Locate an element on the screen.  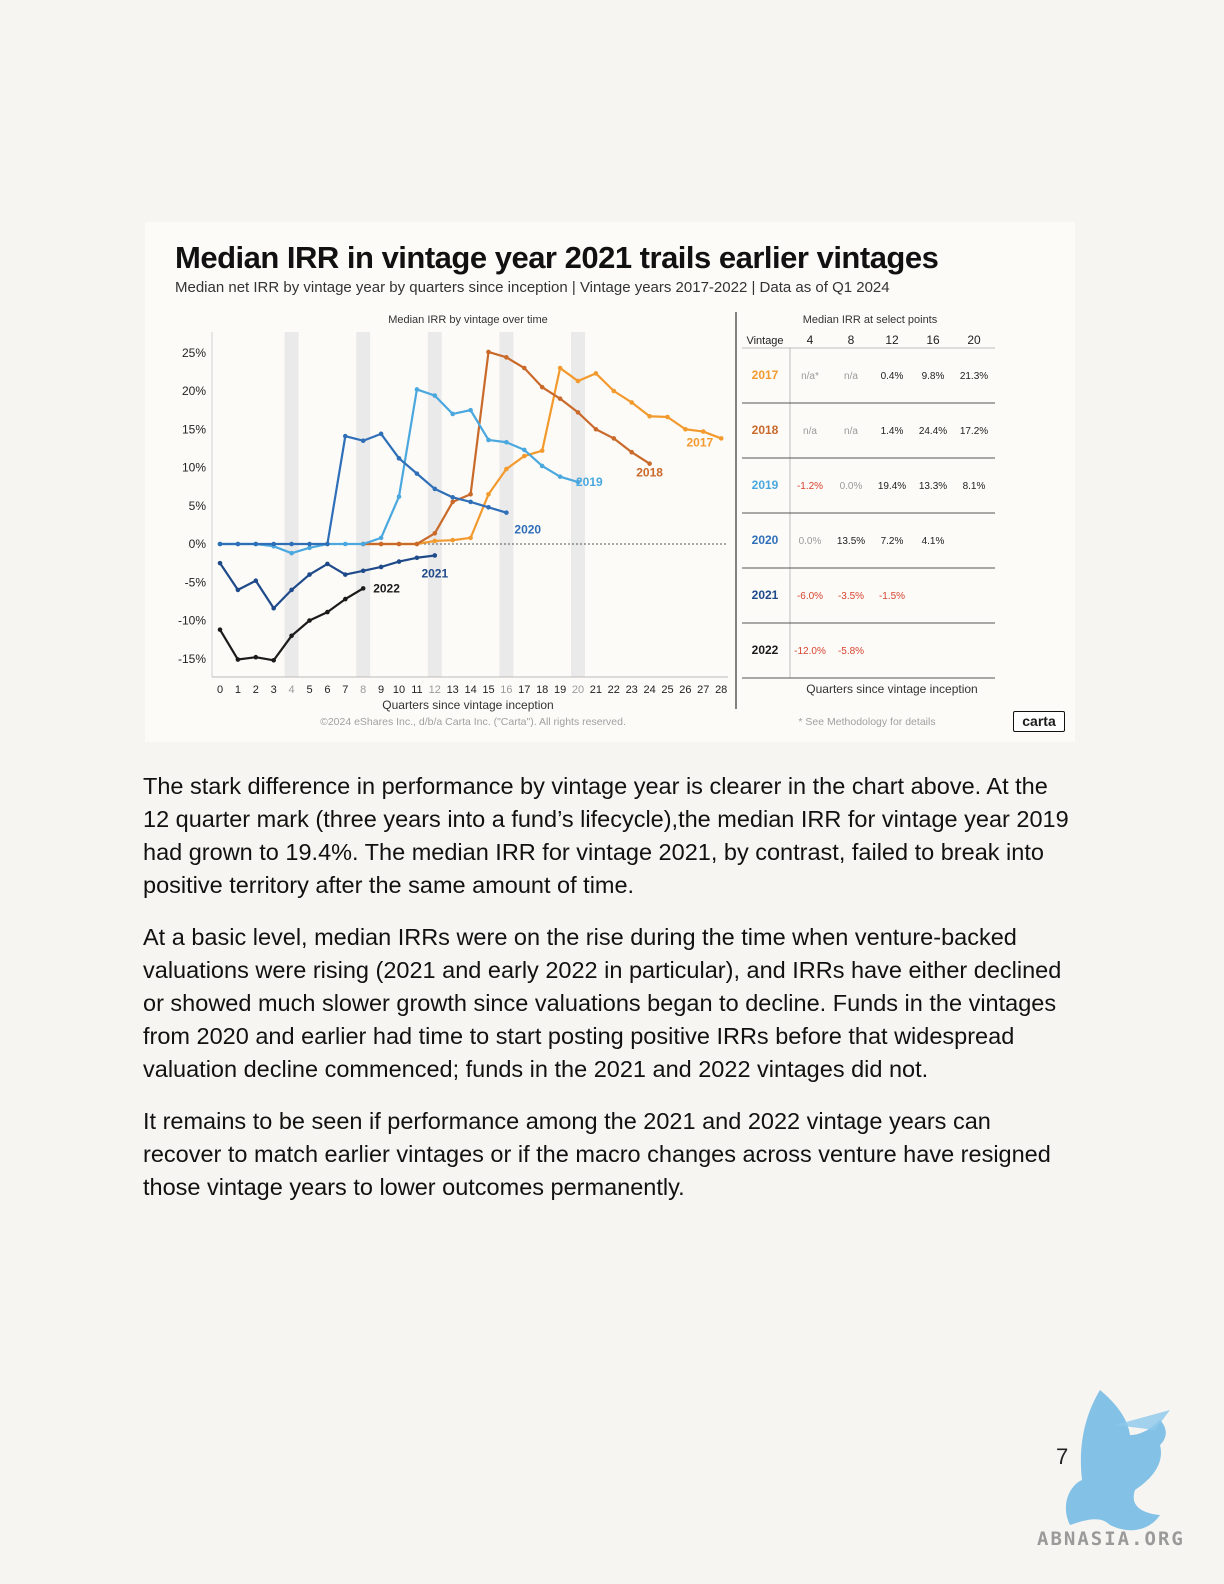
table-header-q8: 8 is located at coordinates (851, 340).